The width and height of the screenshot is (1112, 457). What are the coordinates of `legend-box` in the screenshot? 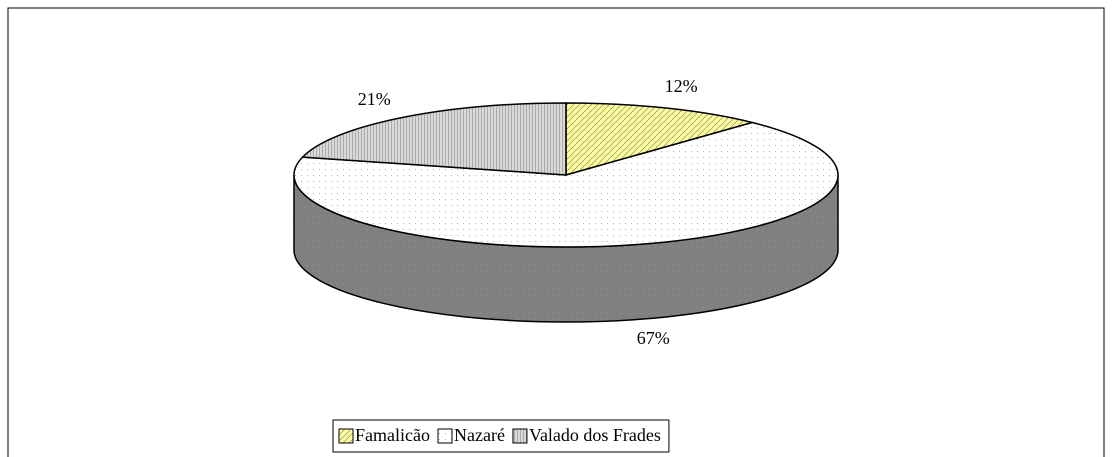 It's located at (501, 436).